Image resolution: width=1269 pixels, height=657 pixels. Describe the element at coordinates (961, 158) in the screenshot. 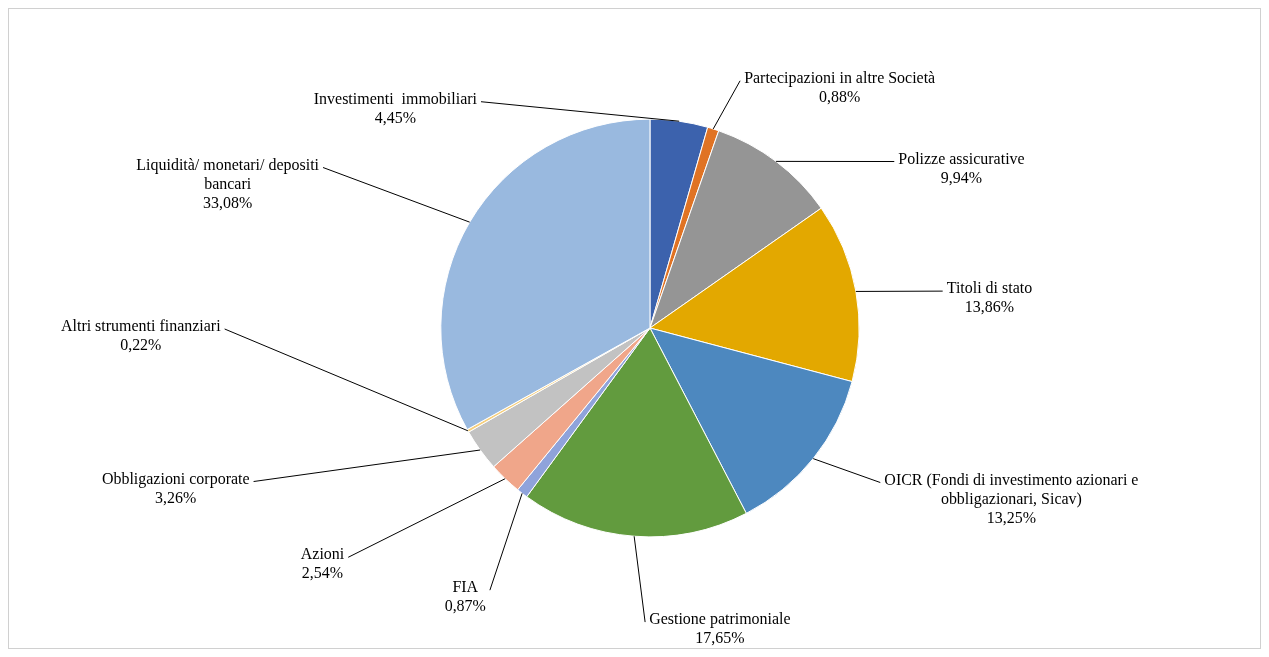

I see `slice-label: Polizze assicurative` at that location.